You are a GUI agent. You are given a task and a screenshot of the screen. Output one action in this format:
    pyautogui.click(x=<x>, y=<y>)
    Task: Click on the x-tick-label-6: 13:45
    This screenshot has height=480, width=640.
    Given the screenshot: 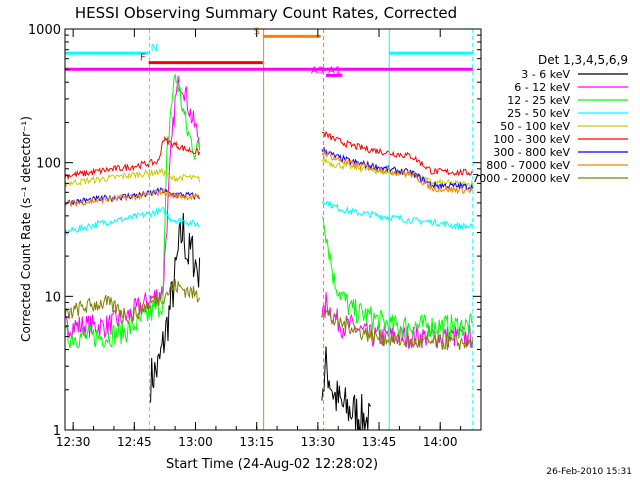 What is the action you would take?
    pyautogui.click(x=379, y=442)
    